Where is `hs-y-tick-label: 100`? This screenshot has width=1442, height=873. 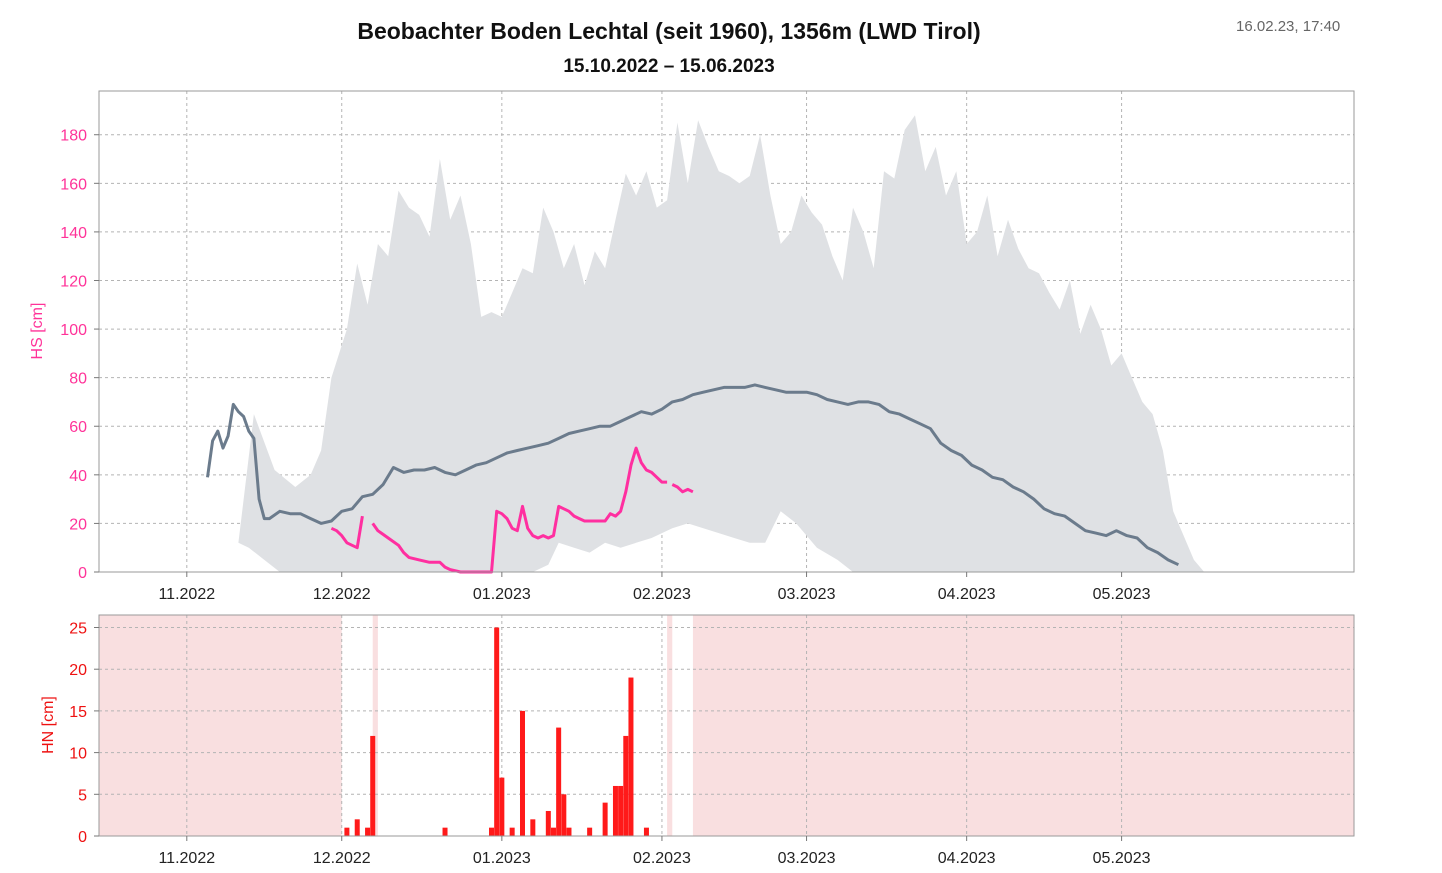 hs-y-tick-label: 100 is located at coordinates (73, 330).